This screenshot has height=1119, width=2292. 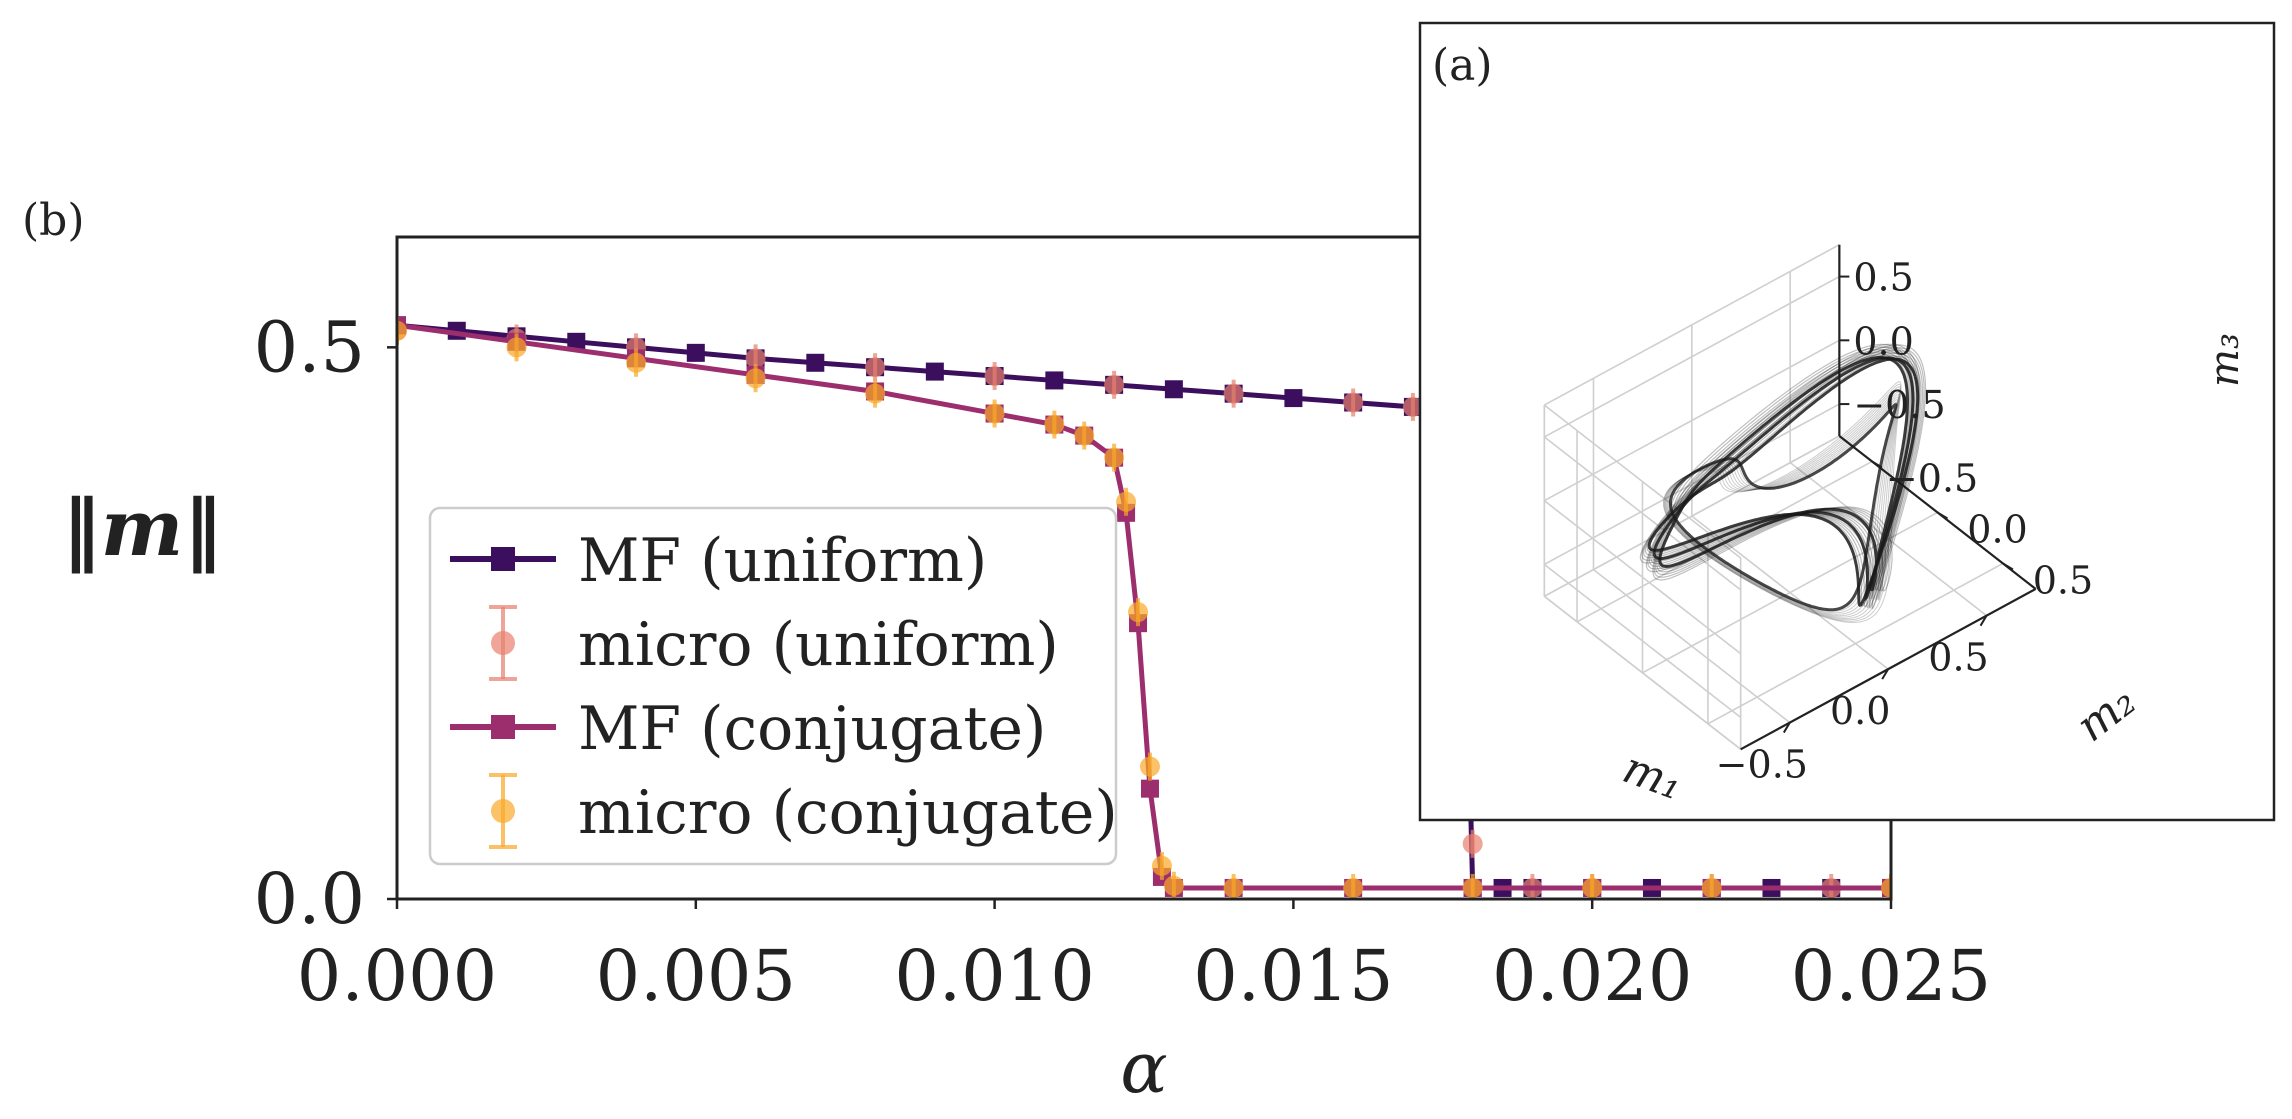 I want to click on panel-a-ticks: −0.50.00.5−0.50.00.5−0.50.00.5, so click(x=1905, y=521).